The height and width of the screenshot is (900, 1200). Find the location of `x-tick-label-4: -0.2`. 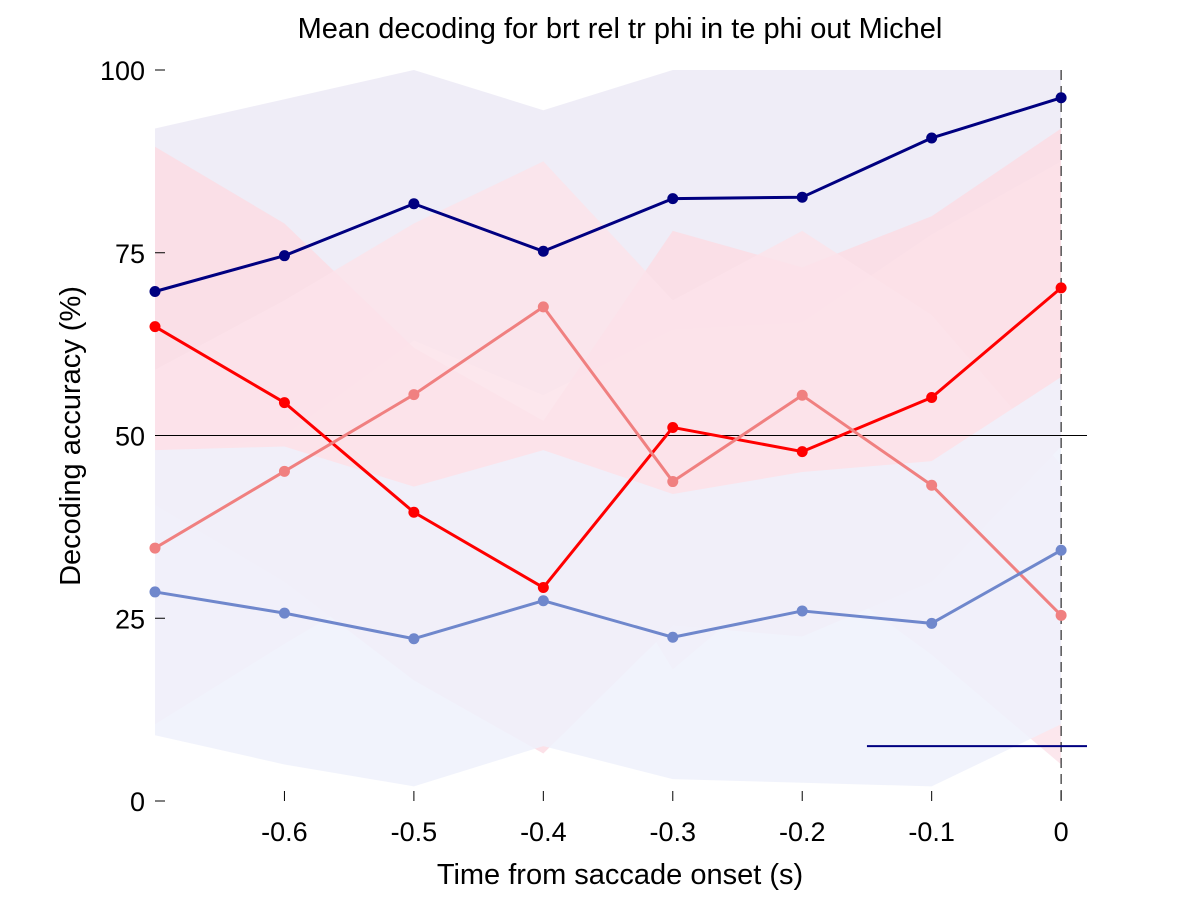

x-tick-label-4: -0.2 is located at coordinates (802, 832).